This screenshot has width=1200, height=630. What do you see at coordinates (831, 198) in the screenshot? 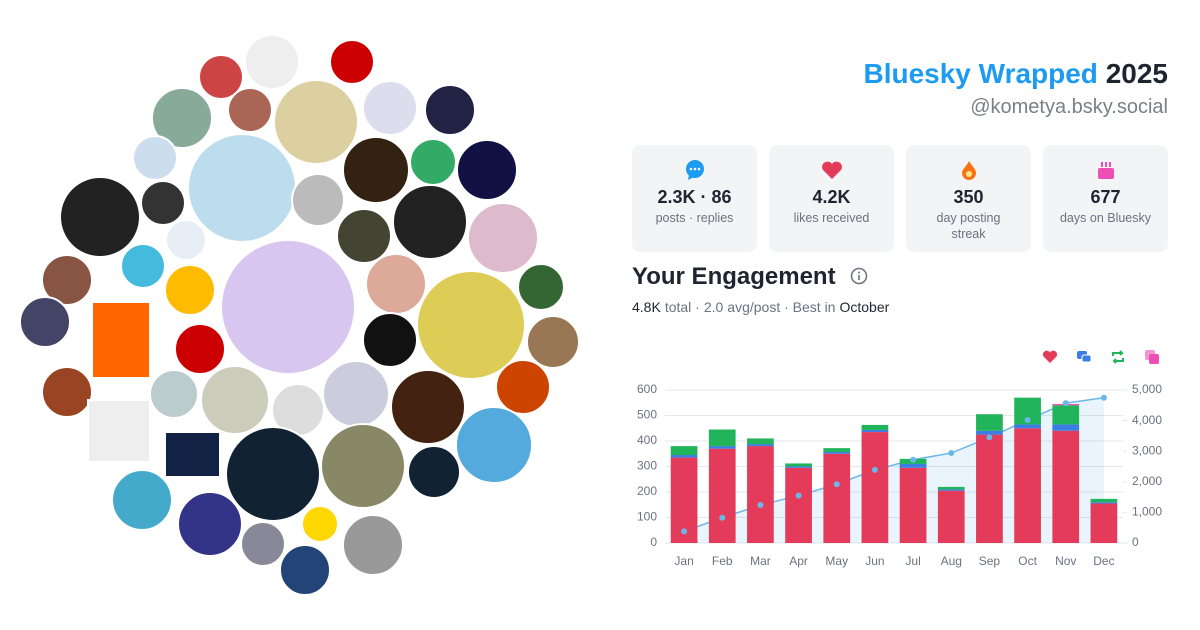
I see `stat-card: 4.2K likes received` at bounding box center [831, 198].